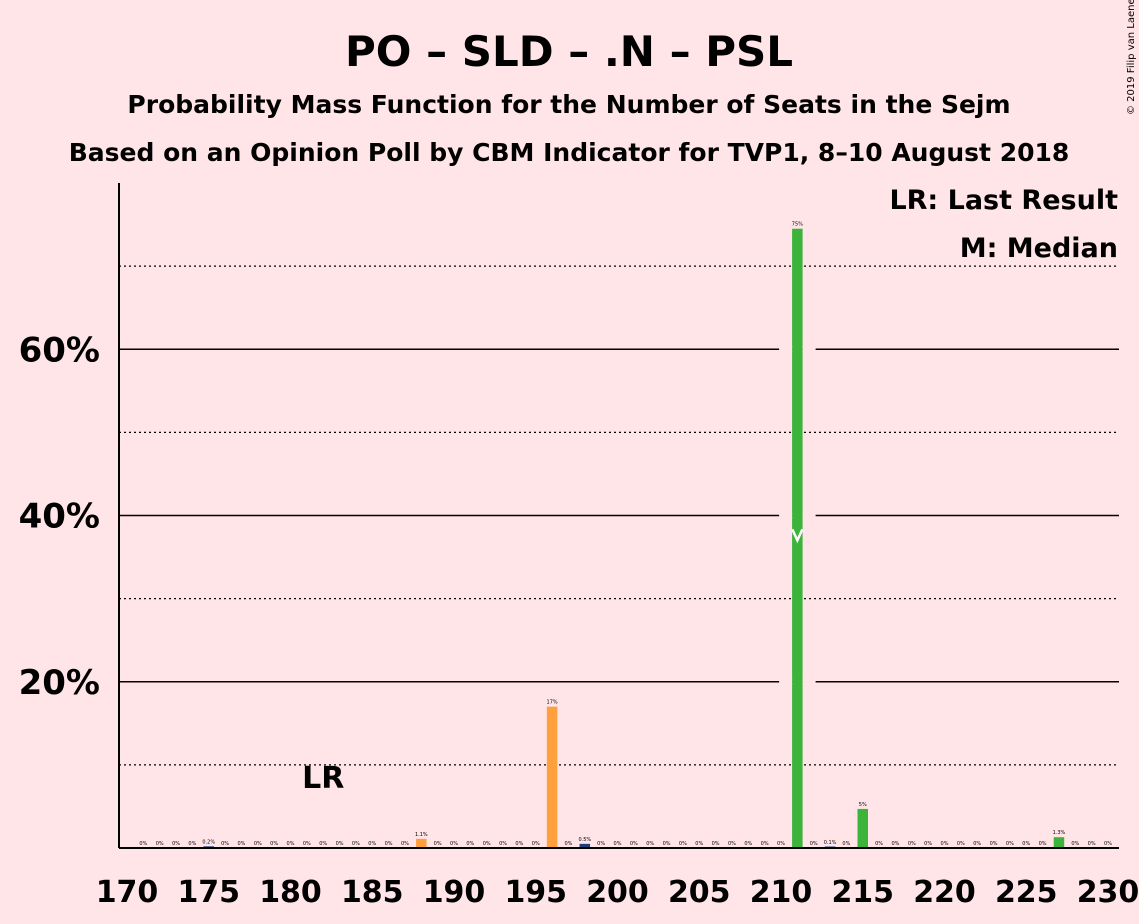 Image resolution: width=1139 pixels, height=924 pixels. I want to click on data-label-230: 0%, so click(1108, 844).